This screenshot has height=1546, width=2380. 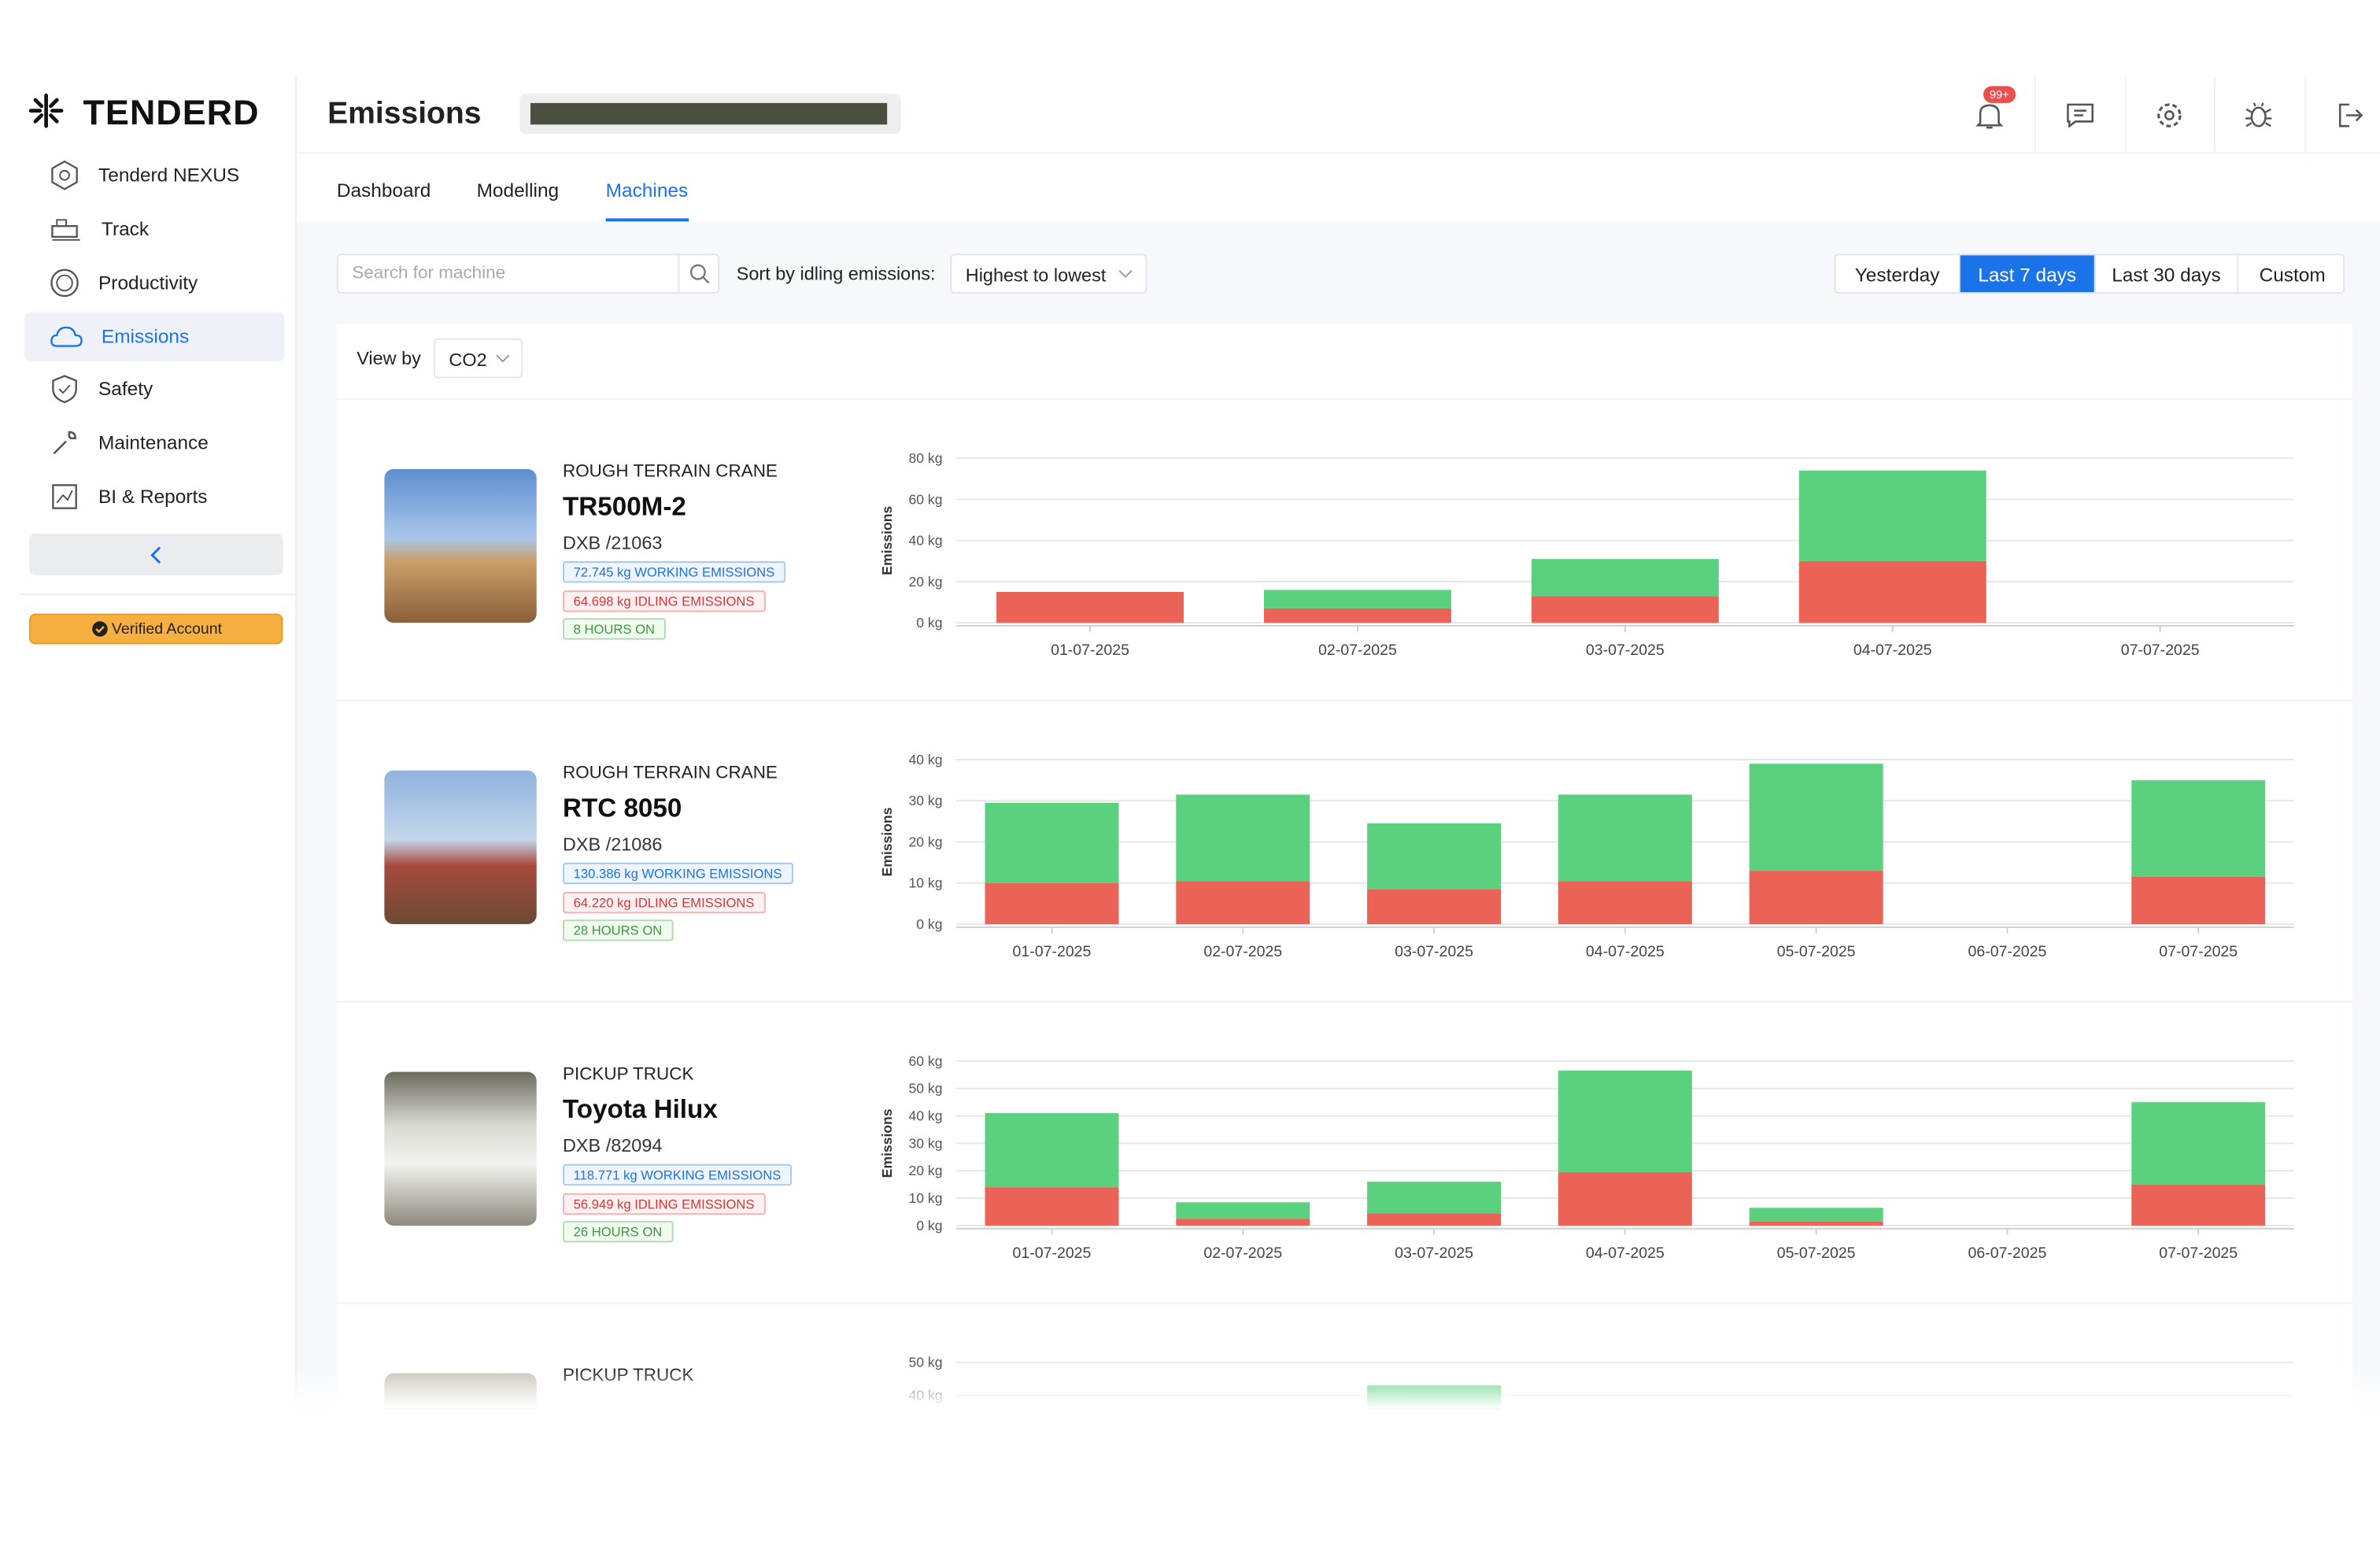 What do you see at coordinates (1989, 115) in the screenshot?
I see `bell-icon` at bounding box center [1989, 115].